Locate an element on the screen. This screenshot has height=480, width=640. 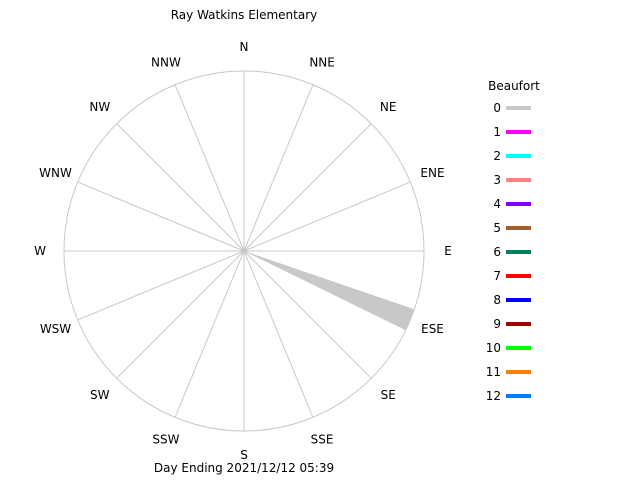
legend-label-7: 7 is located at coordinates (497, 276).